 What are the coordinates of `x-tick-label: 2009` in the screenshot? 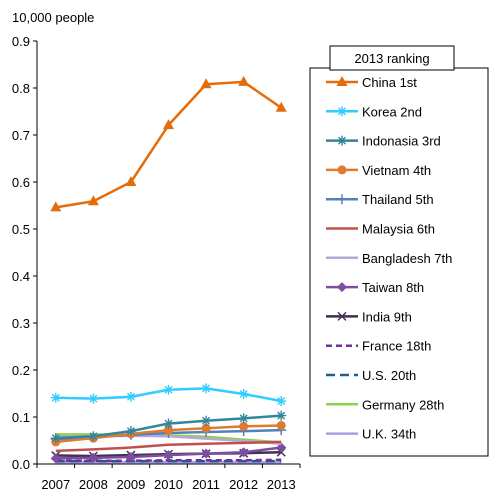 It's located at (130, 484).